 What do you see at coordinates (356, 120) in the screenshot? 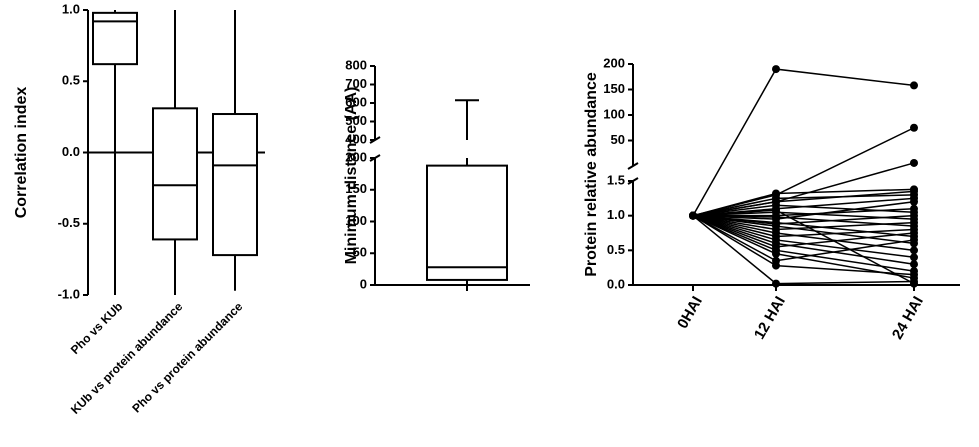
I see `y-tick-label: 500` at bounding box center [356, 120].